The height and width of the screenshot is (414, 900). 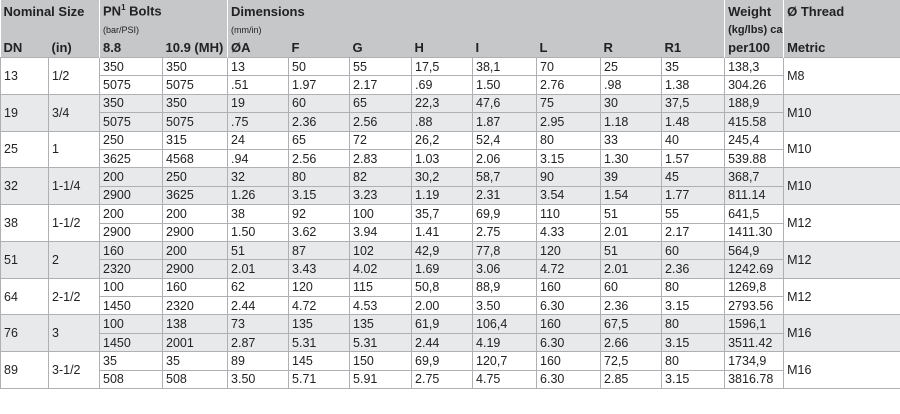 What do you see at coordinates (131, 232) in the screenshot?
I see `imperial-cell: 2900` at bounding box center [131, 232].